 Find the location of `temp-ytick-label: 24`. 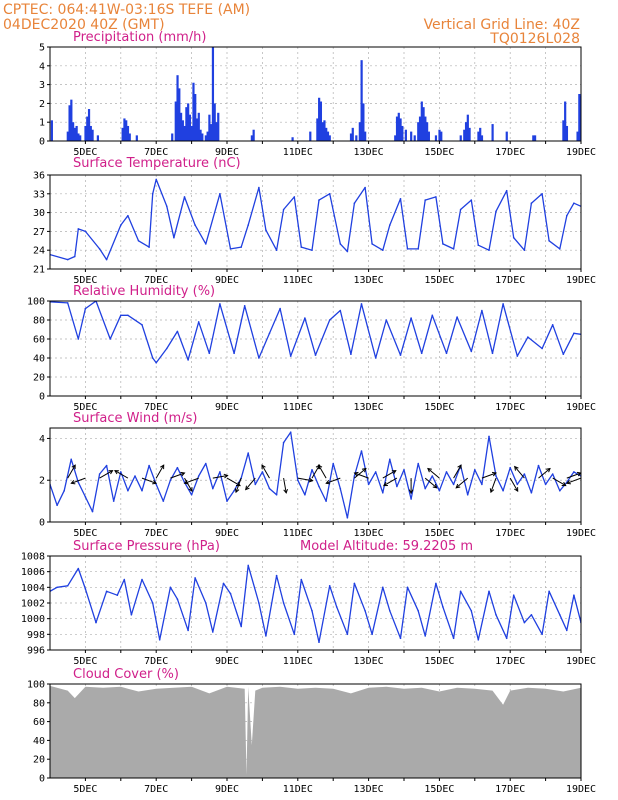

temp-ytick-label: 24 is located at coordinates (39, 251).